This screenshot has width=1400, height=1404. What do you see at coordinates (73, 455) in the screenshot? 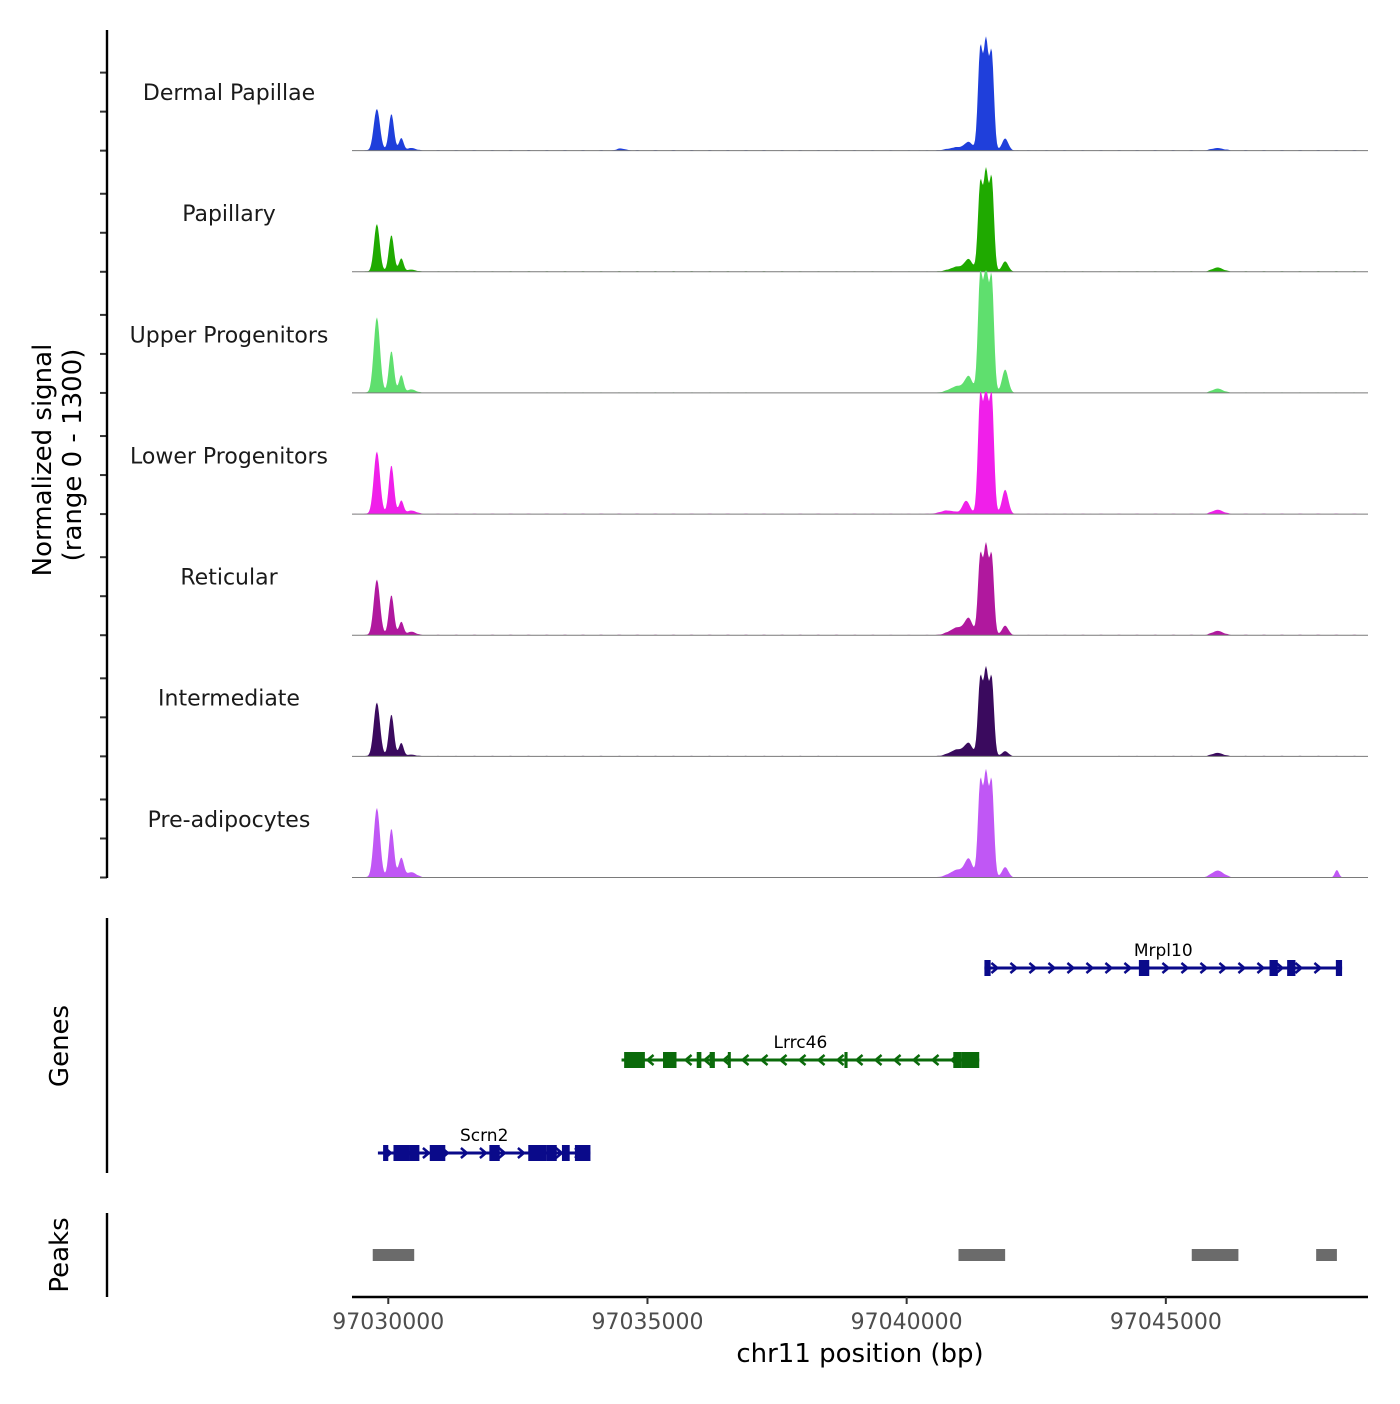
I see `signal-y-axis-subtitle: (range 0 - 1300)` at bounding box center [73, 455].